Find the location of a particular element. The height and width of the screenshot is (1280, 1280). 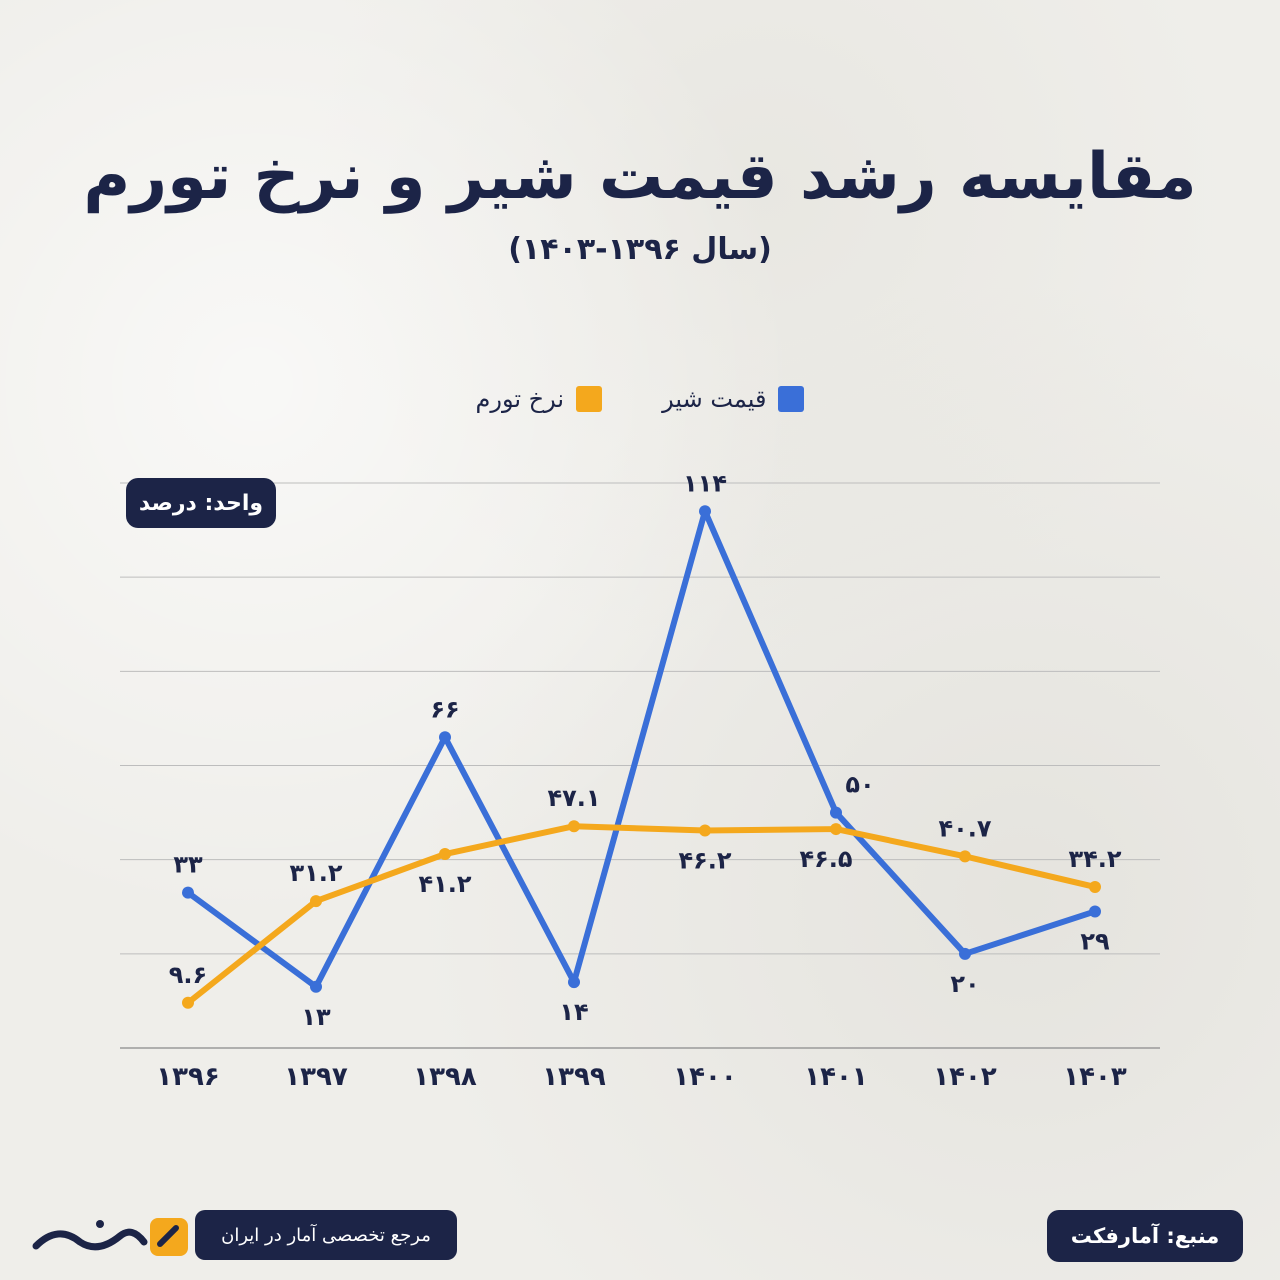

data-label-milk: ۱۴ is located at coordinates (573, 1012).